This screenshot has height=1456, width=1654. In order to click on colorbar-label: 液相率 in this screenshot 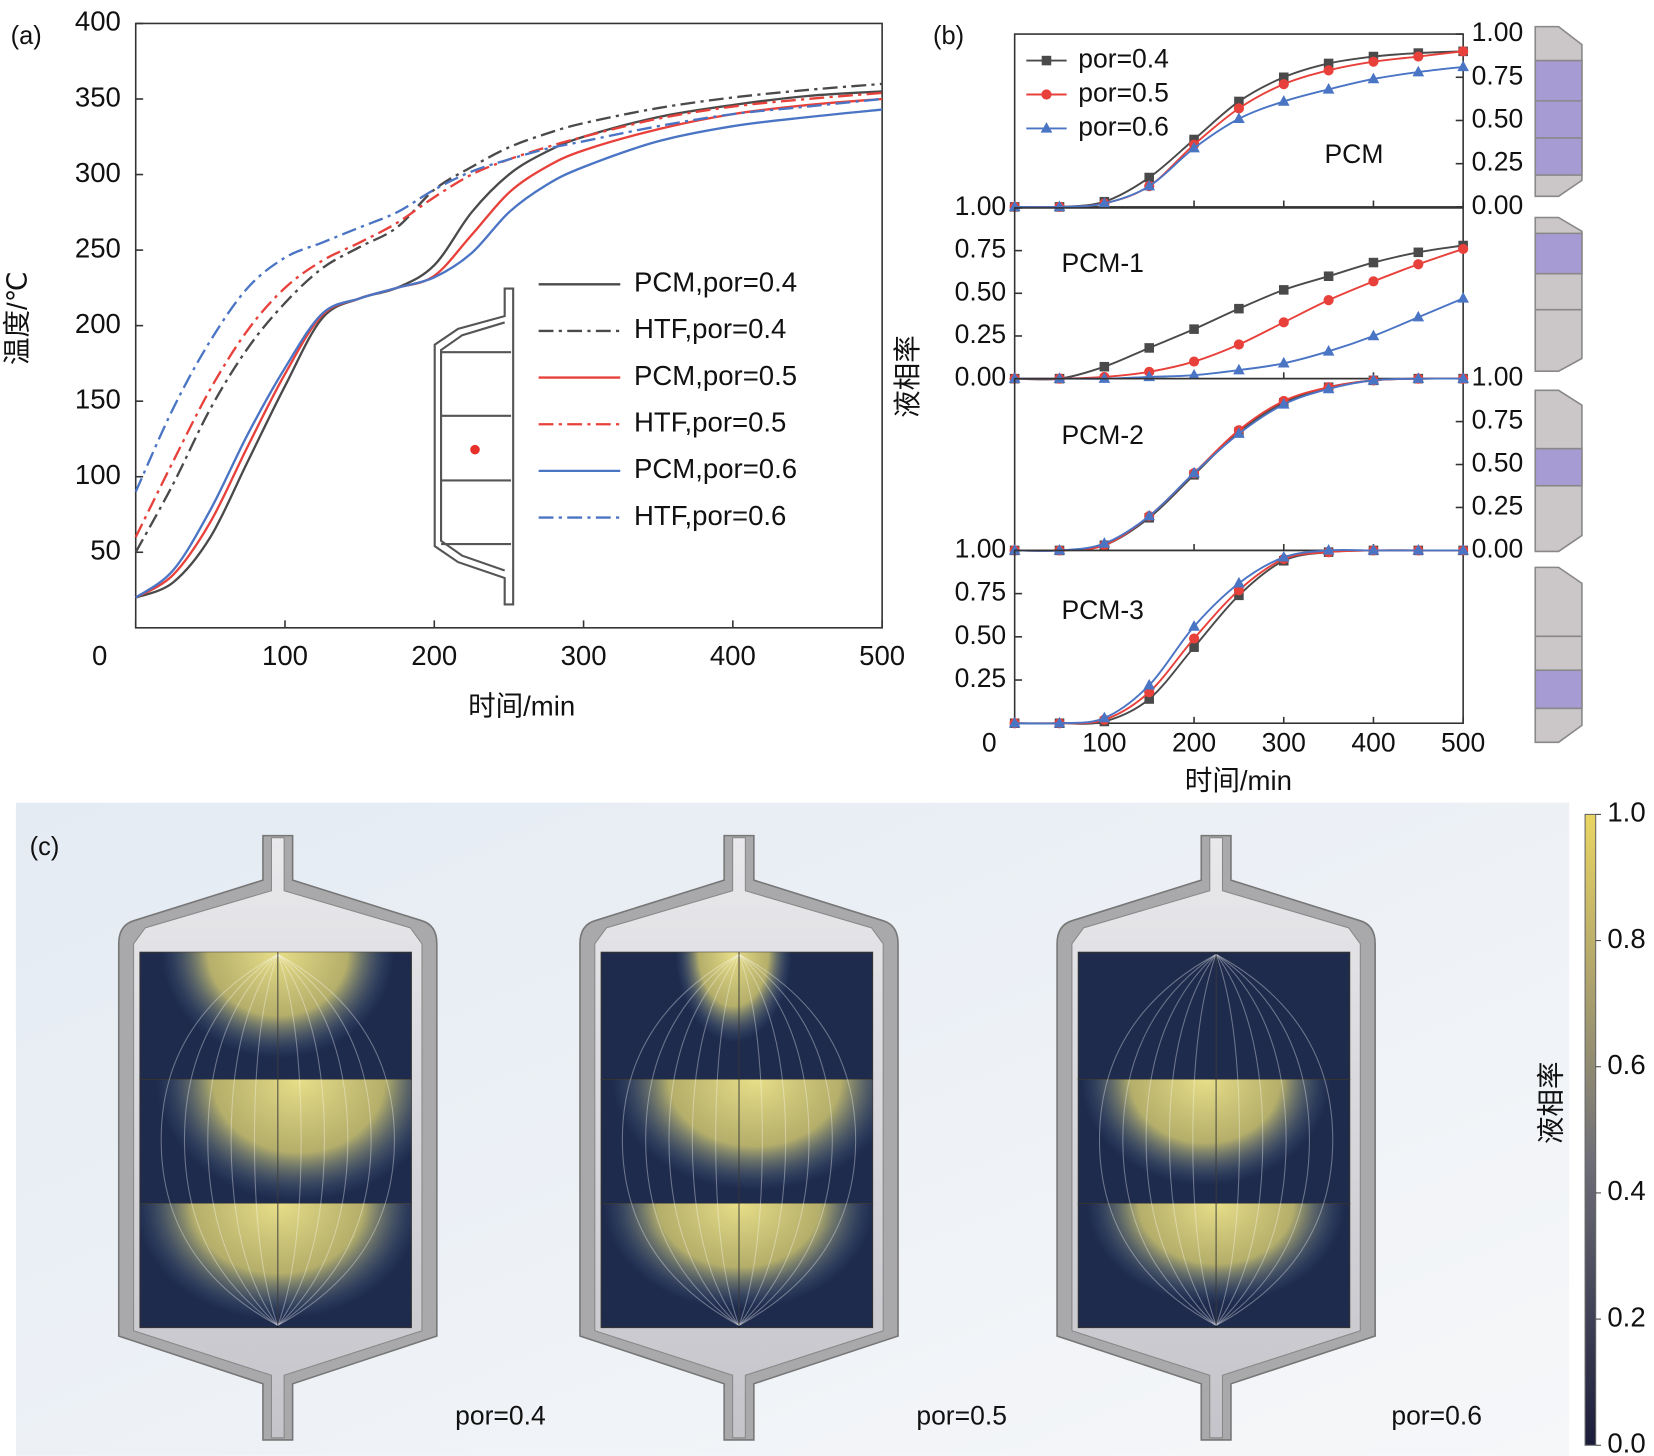, I will do `click(1551, 1102)`.